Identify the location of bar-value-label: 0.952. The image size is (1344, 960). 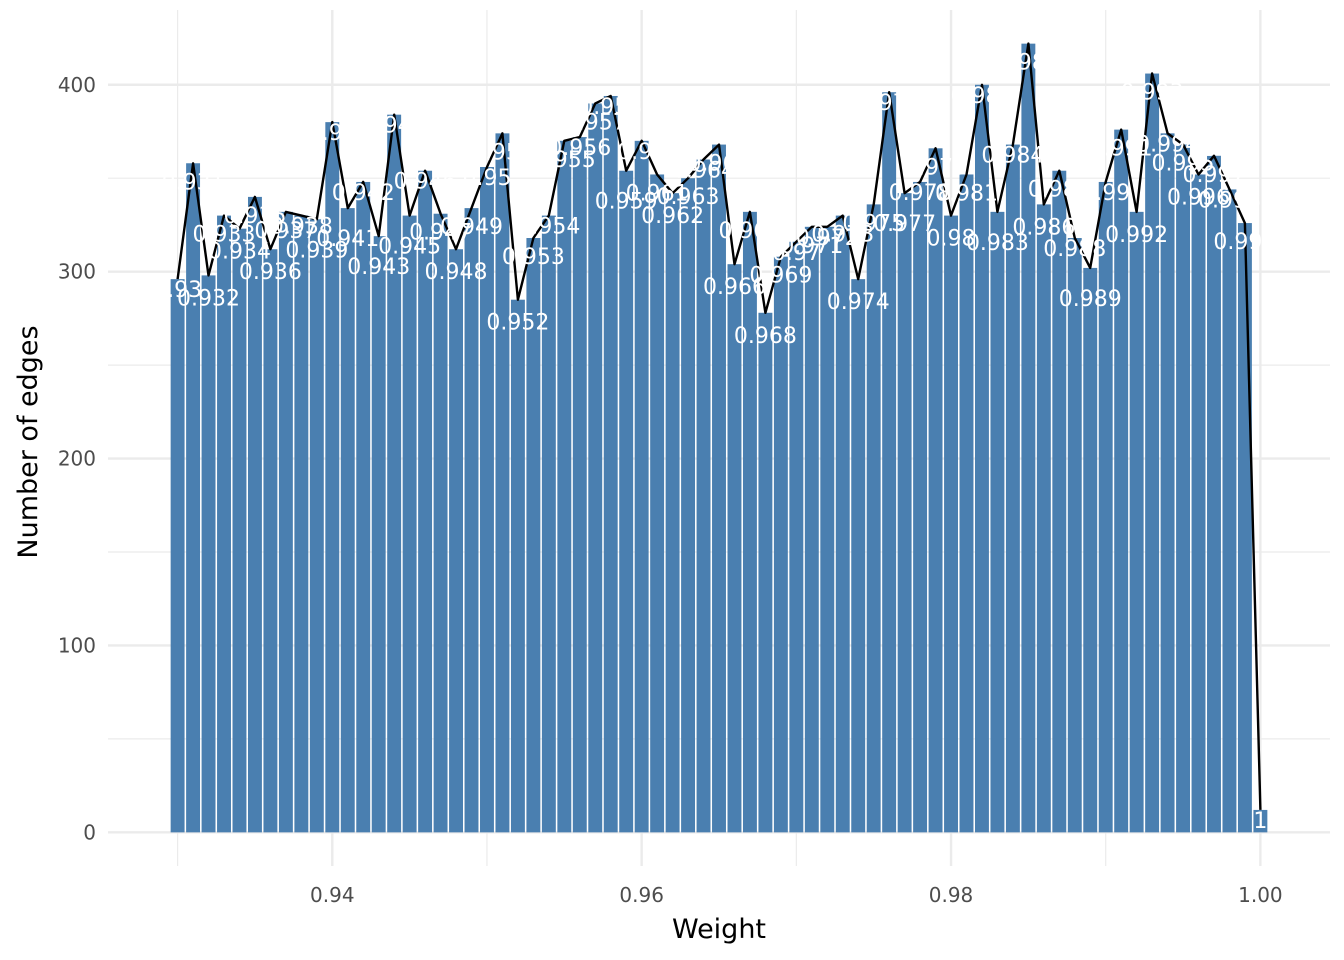
(517, 323).